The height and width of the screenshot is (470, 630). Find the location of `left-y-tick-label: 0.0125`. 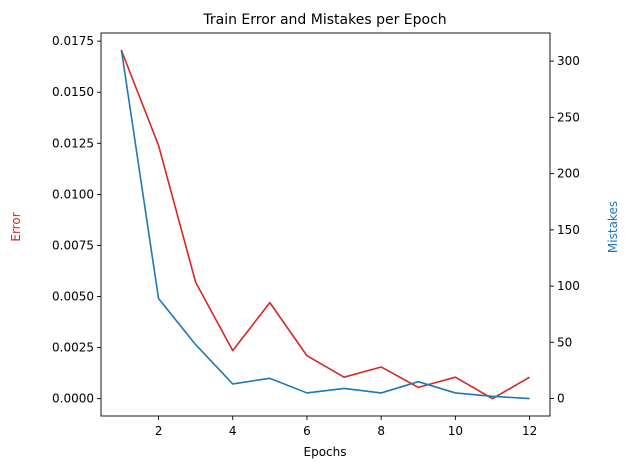

left-y-tick-label: 0.0125 is located at coordinates (73, 143).